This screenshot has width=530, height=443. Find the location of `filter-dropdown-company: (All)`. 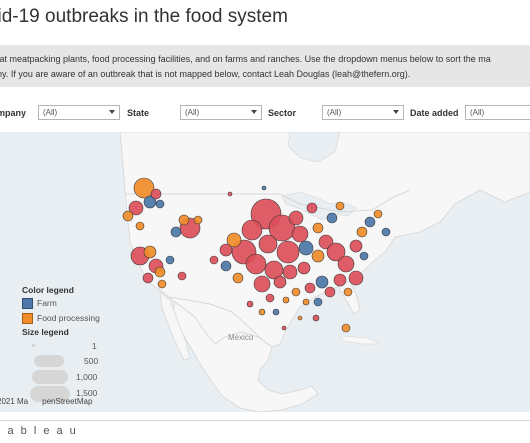

filter-dropdown-company: (All) is located at coordinates (79, 112).